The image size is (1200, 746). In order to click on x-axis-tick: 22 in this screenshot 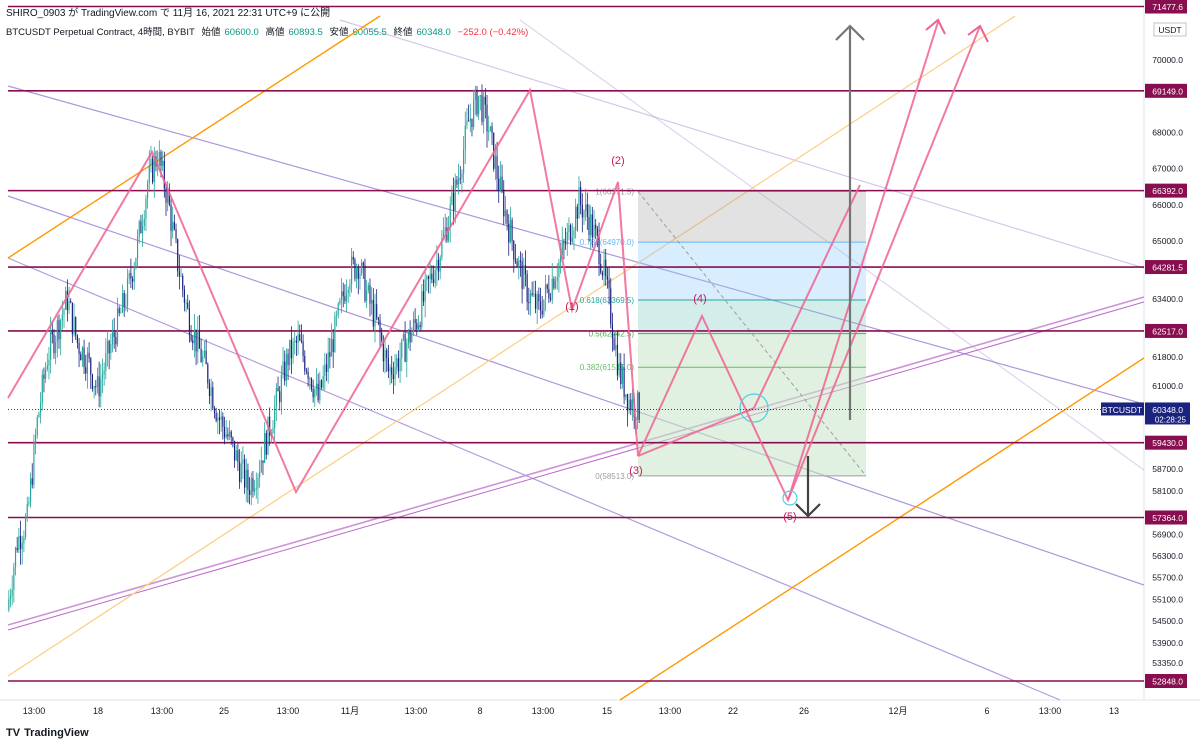, I will do `click(733, 711)`.